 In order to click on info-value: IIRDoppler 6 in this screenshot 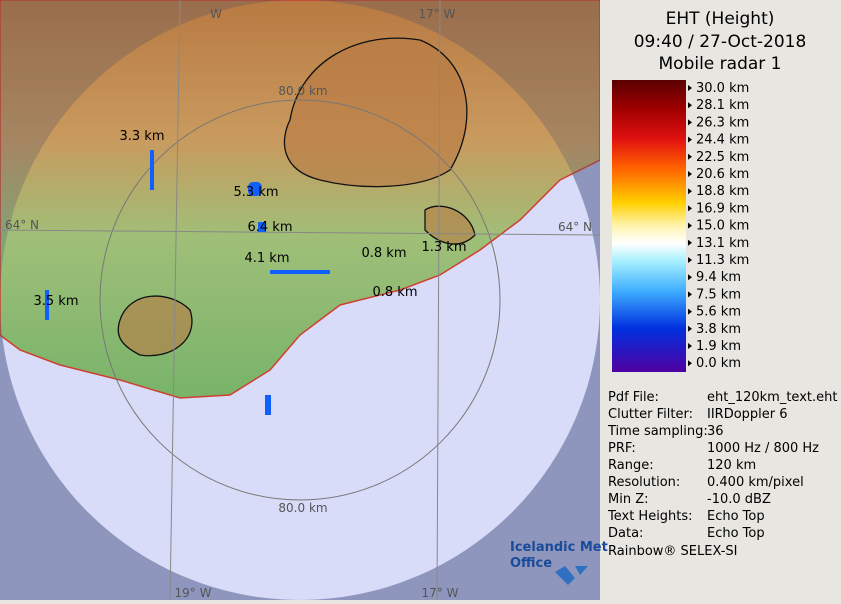, I will do `click(747, 414)`.